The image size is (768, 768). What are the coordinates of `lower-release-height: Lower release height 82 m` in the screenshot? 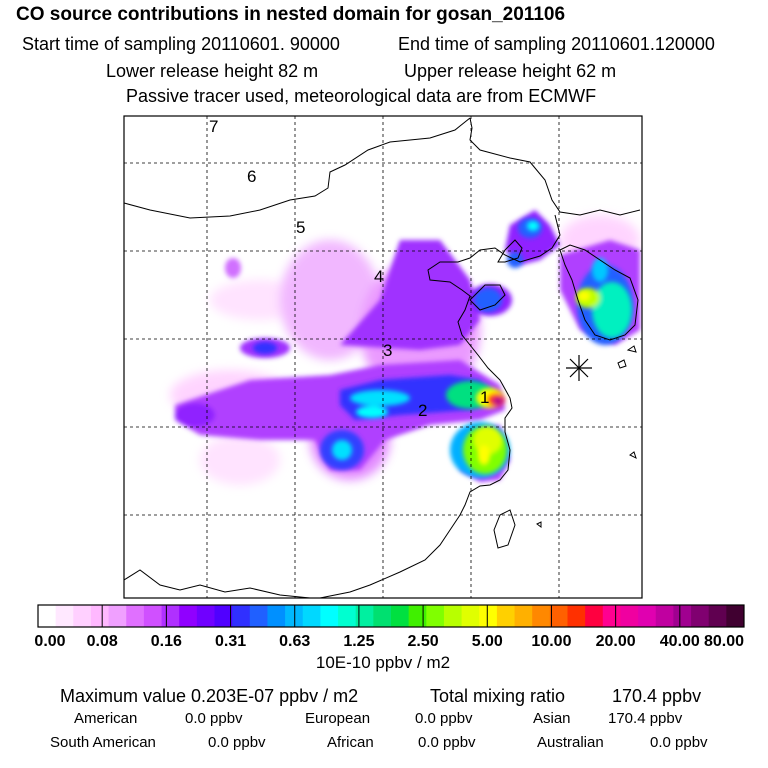 It's located at (212, 71).